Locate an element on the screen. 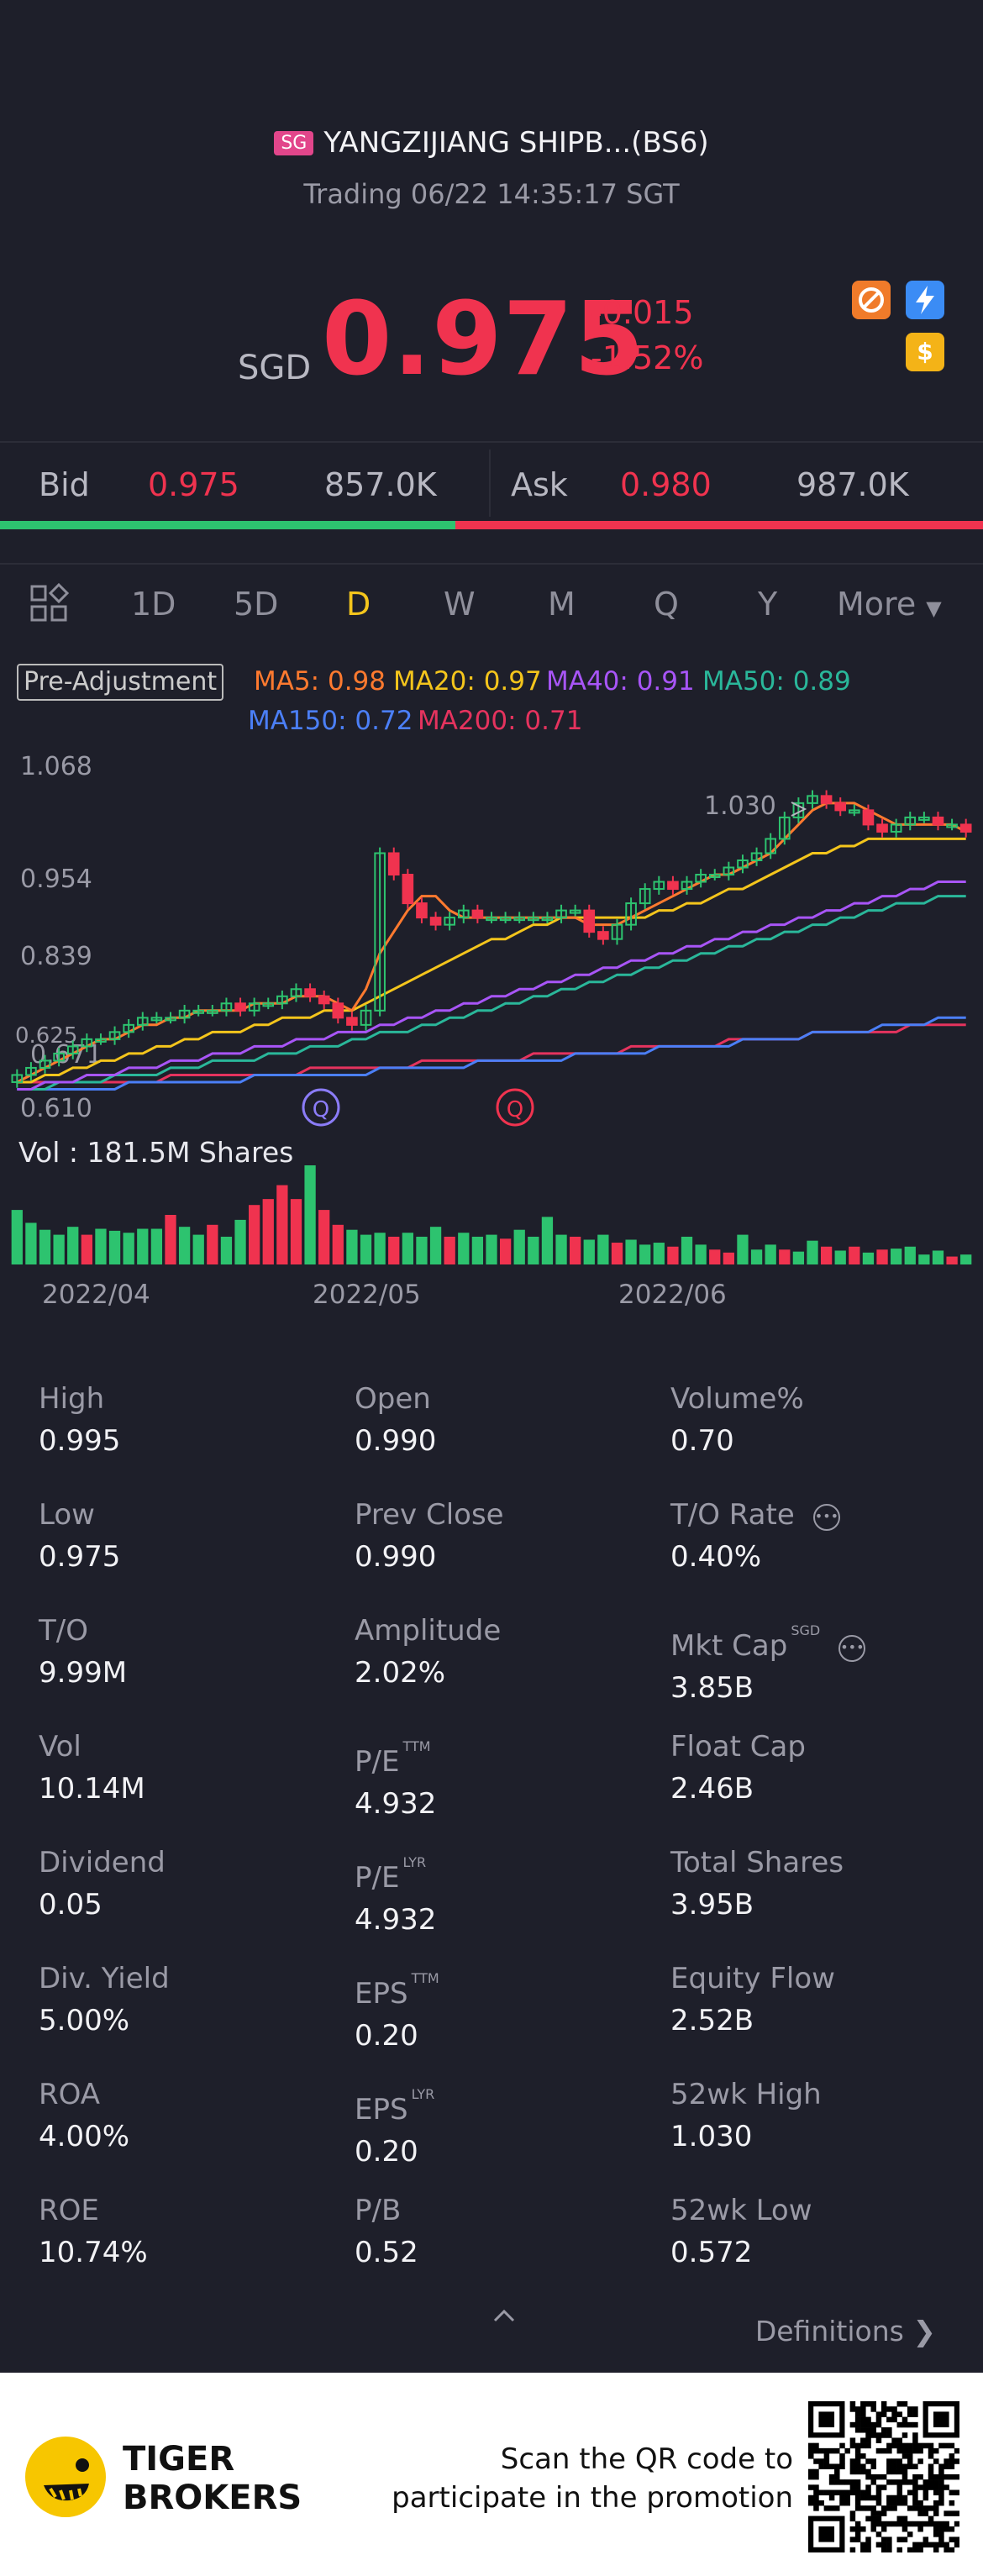  chart-type-icon is located at coordinates (49, 606).